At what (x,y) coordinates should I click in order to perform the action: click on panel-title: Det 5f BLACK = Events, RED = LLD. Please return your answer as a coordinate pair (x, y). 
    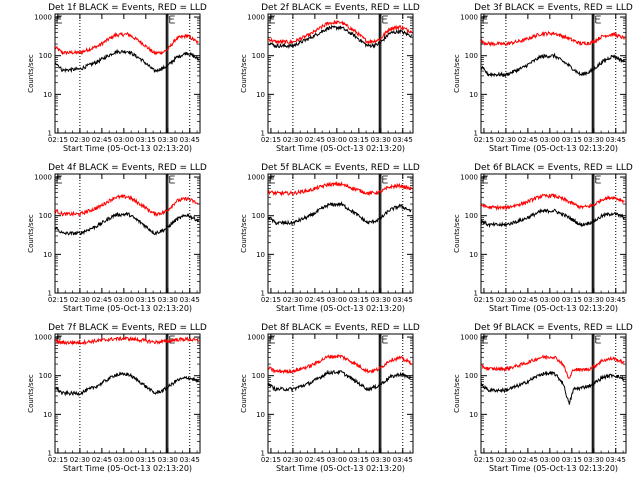
    Looking at the image, I should click on (340, 168).